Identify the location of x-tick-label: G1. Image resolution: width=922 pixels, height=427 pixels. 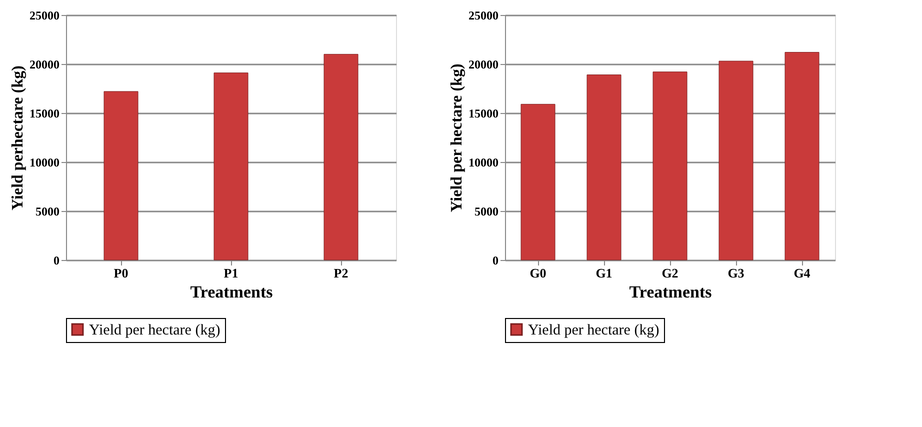
(604, 273).